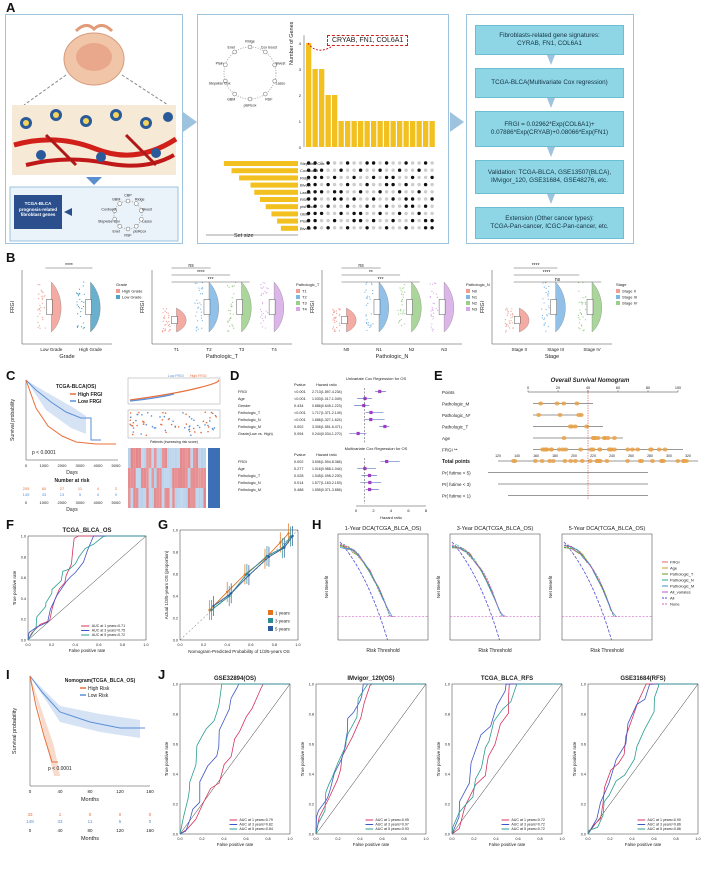  I want to click on netL-node-label: Enet, so click(116, 232).